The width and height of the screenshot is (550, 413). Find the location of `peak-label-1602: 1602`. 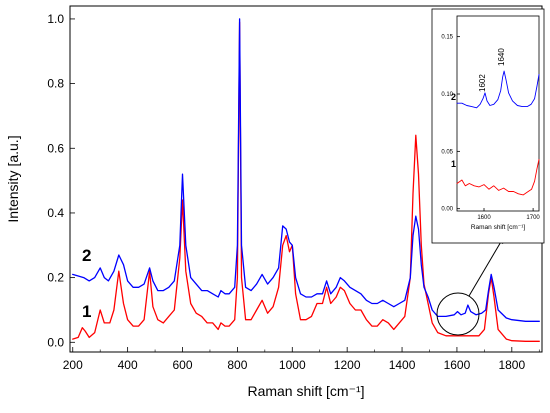

peak-label-1602: 1602 is located at coordinates (482, 83).